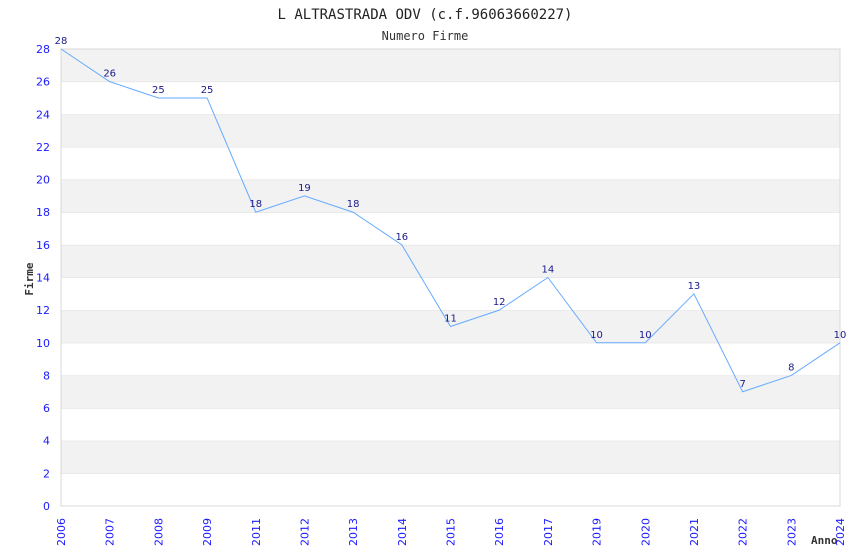  What do you see at coordinates (43, 49) in the screenshot?
I see `y-tick-label: 28` at bounding box center [43, 49].